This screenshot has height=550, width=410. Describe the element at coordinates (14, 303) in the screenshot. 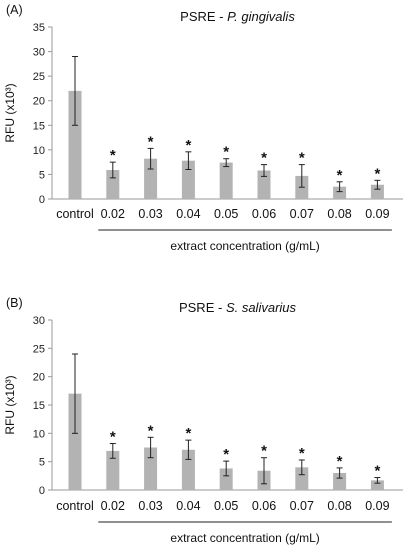

I see `panel-label: (B)` at that location.